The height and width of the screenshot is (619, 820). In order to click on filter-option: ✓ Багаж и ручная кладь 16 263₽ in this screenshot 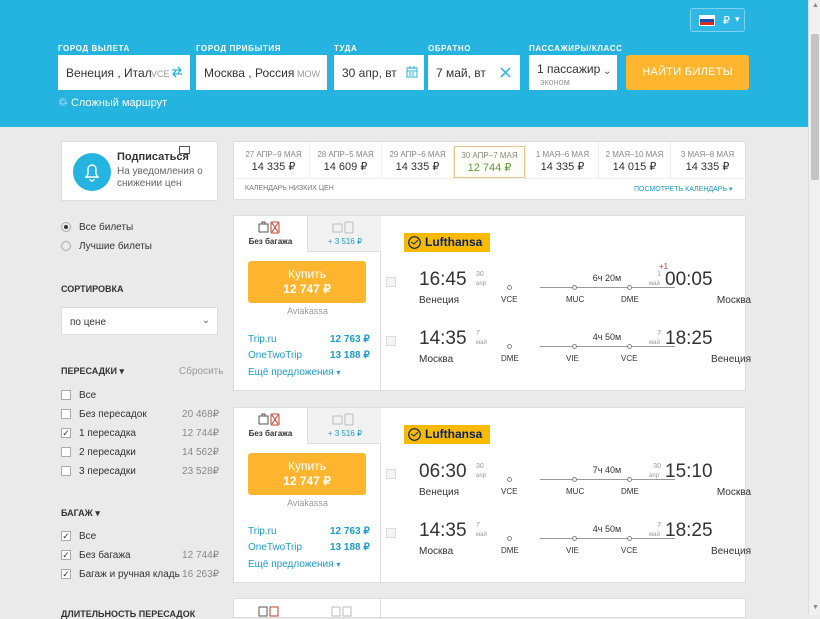, I will do `click(140, 576)`.